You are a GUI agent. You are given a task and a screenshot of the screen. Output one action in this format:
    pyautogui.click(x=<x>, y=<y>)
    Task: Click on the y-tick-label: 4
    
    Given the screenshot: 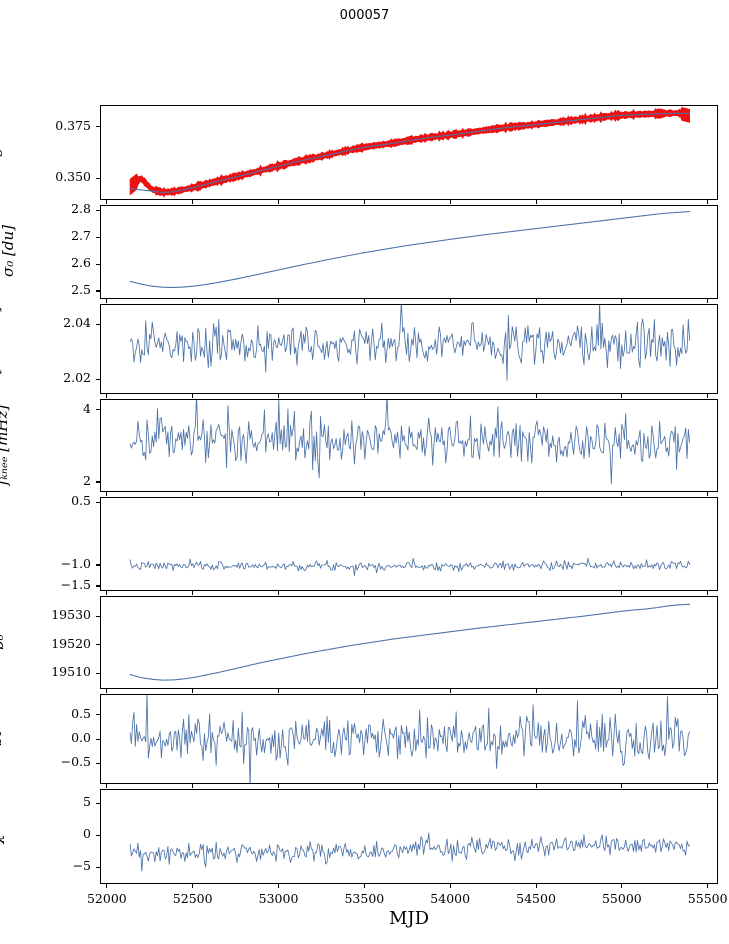 What is the action you would take?
    pyautogui.click(x=87, y=408)
    